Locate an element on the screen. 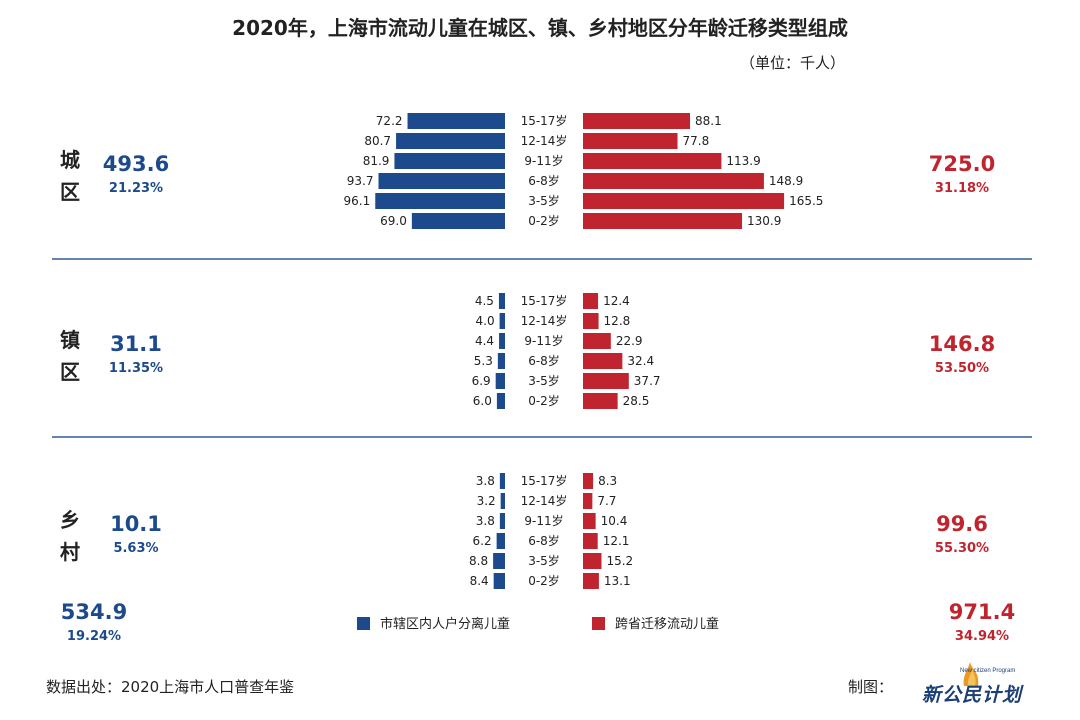 This screenshot has height=720, width=1080. right-bar-value: 13.1 is located at coordinates (617, 581).